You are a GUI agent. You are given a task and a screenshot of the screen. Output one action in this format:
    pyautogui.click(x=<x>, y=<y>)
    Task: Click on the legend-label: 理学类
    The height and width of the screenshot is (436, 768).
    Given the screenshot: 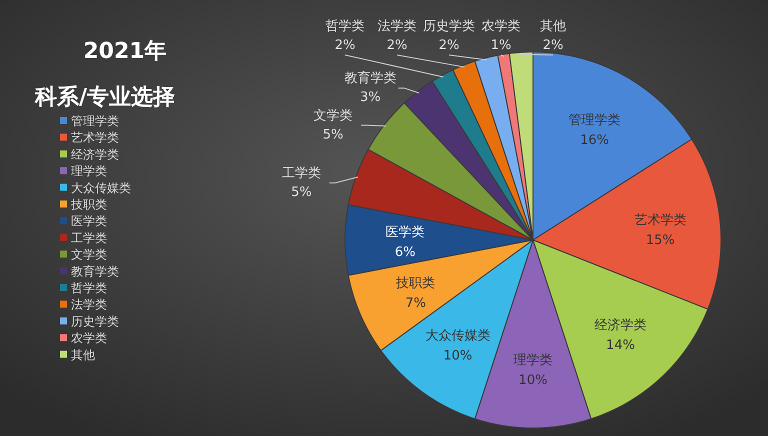 What is the action you would take?
    pyautogui.click(x=89, y=171)
    